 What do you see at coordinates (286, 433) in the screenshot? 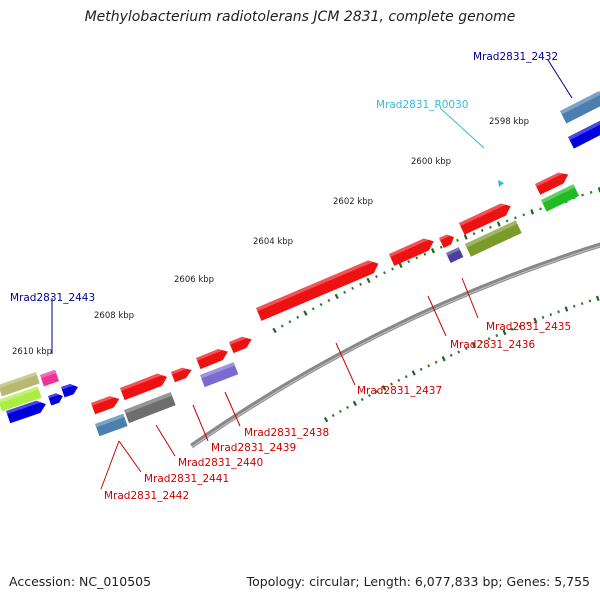
I see `gene-label: Mrad2831_2438` at bounding box center [286, 433].